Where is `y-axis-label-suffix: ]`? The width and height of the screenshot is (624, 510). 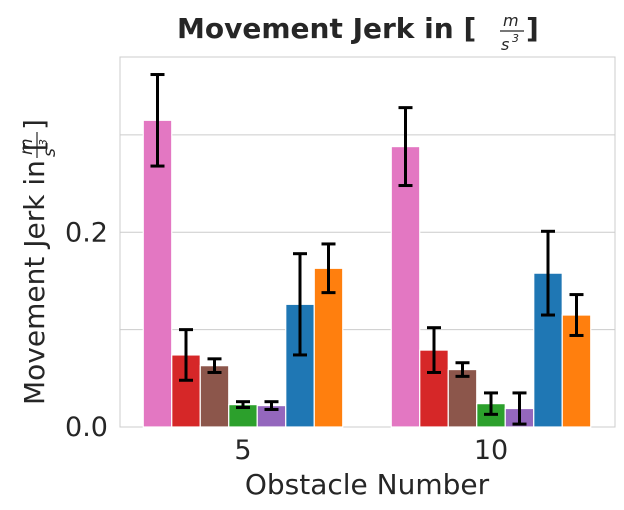 y-axis-label-suffix: ] is located at coordinates (34, 124).